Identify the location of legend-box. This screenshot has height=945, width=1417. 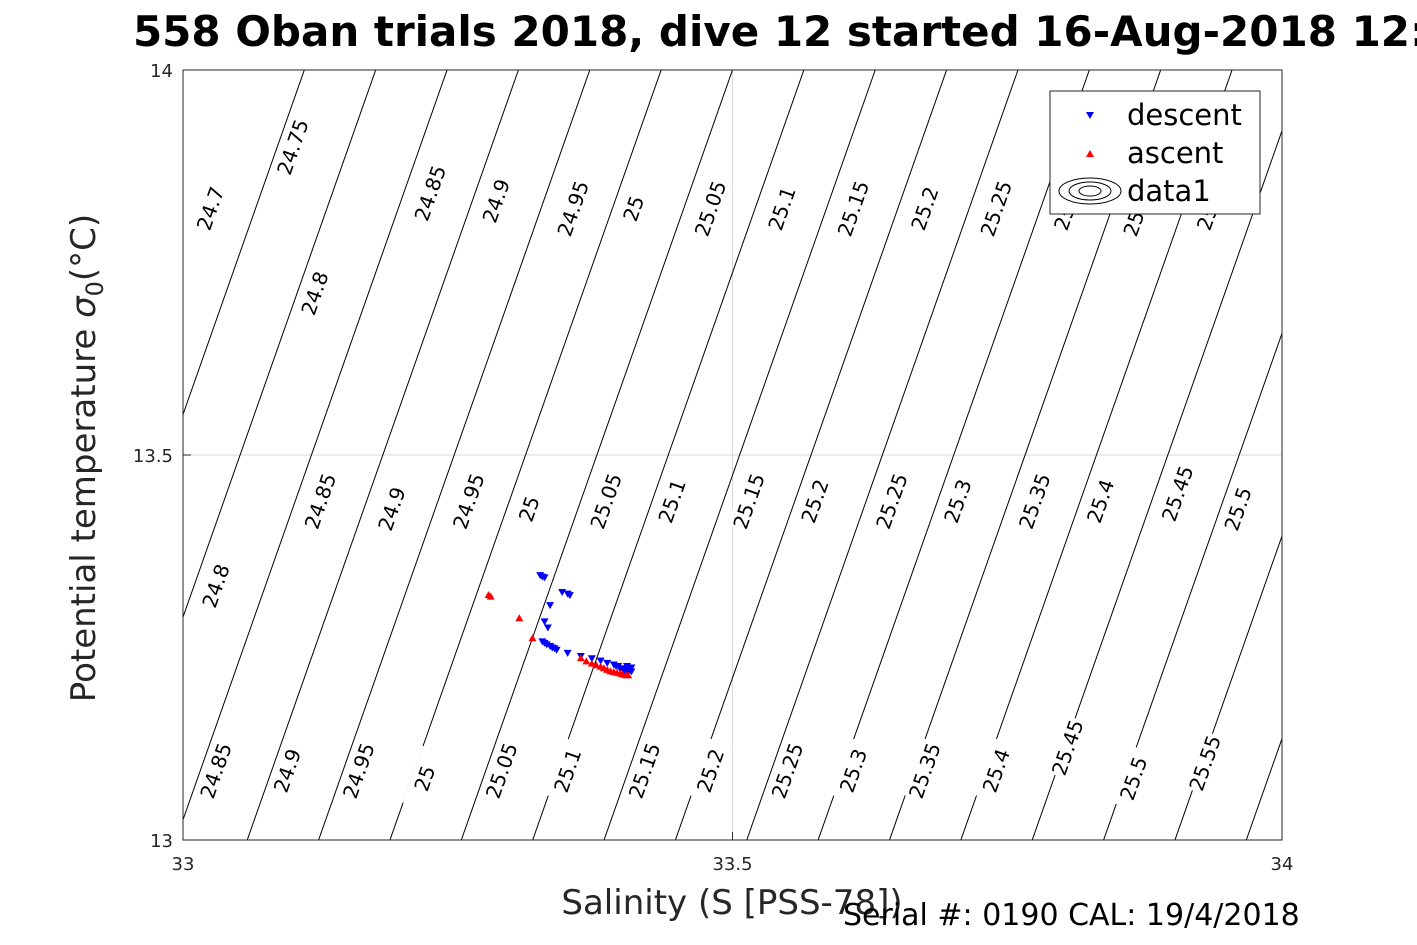
(1155, 152).